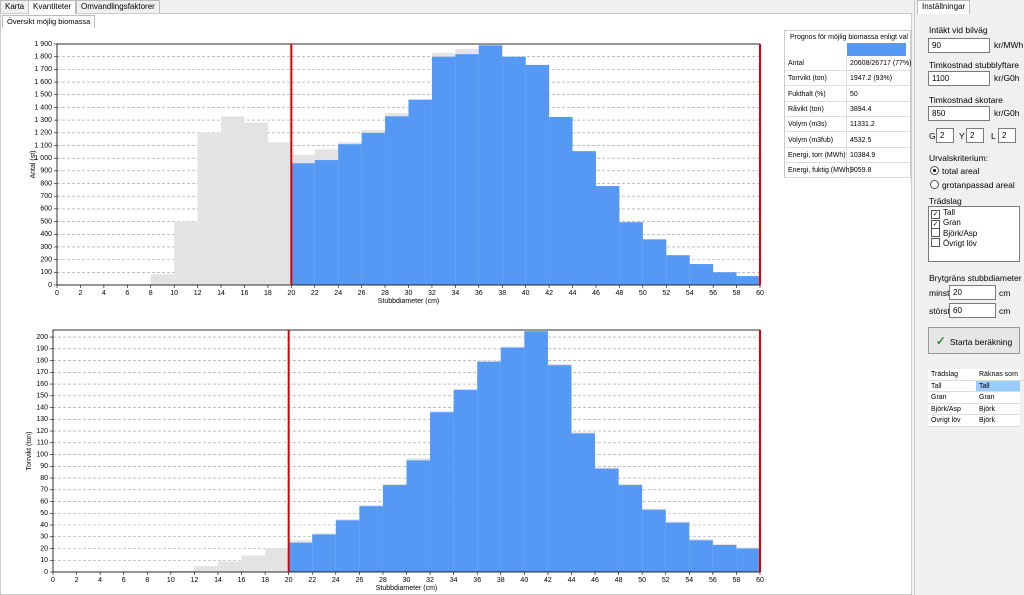 The height and width of the screenshot is (595, 1024). What do you see at coordinates (952, 222) in the screenshot?
I see `checkbox-label: Gran` at bounding box center [952, 222].